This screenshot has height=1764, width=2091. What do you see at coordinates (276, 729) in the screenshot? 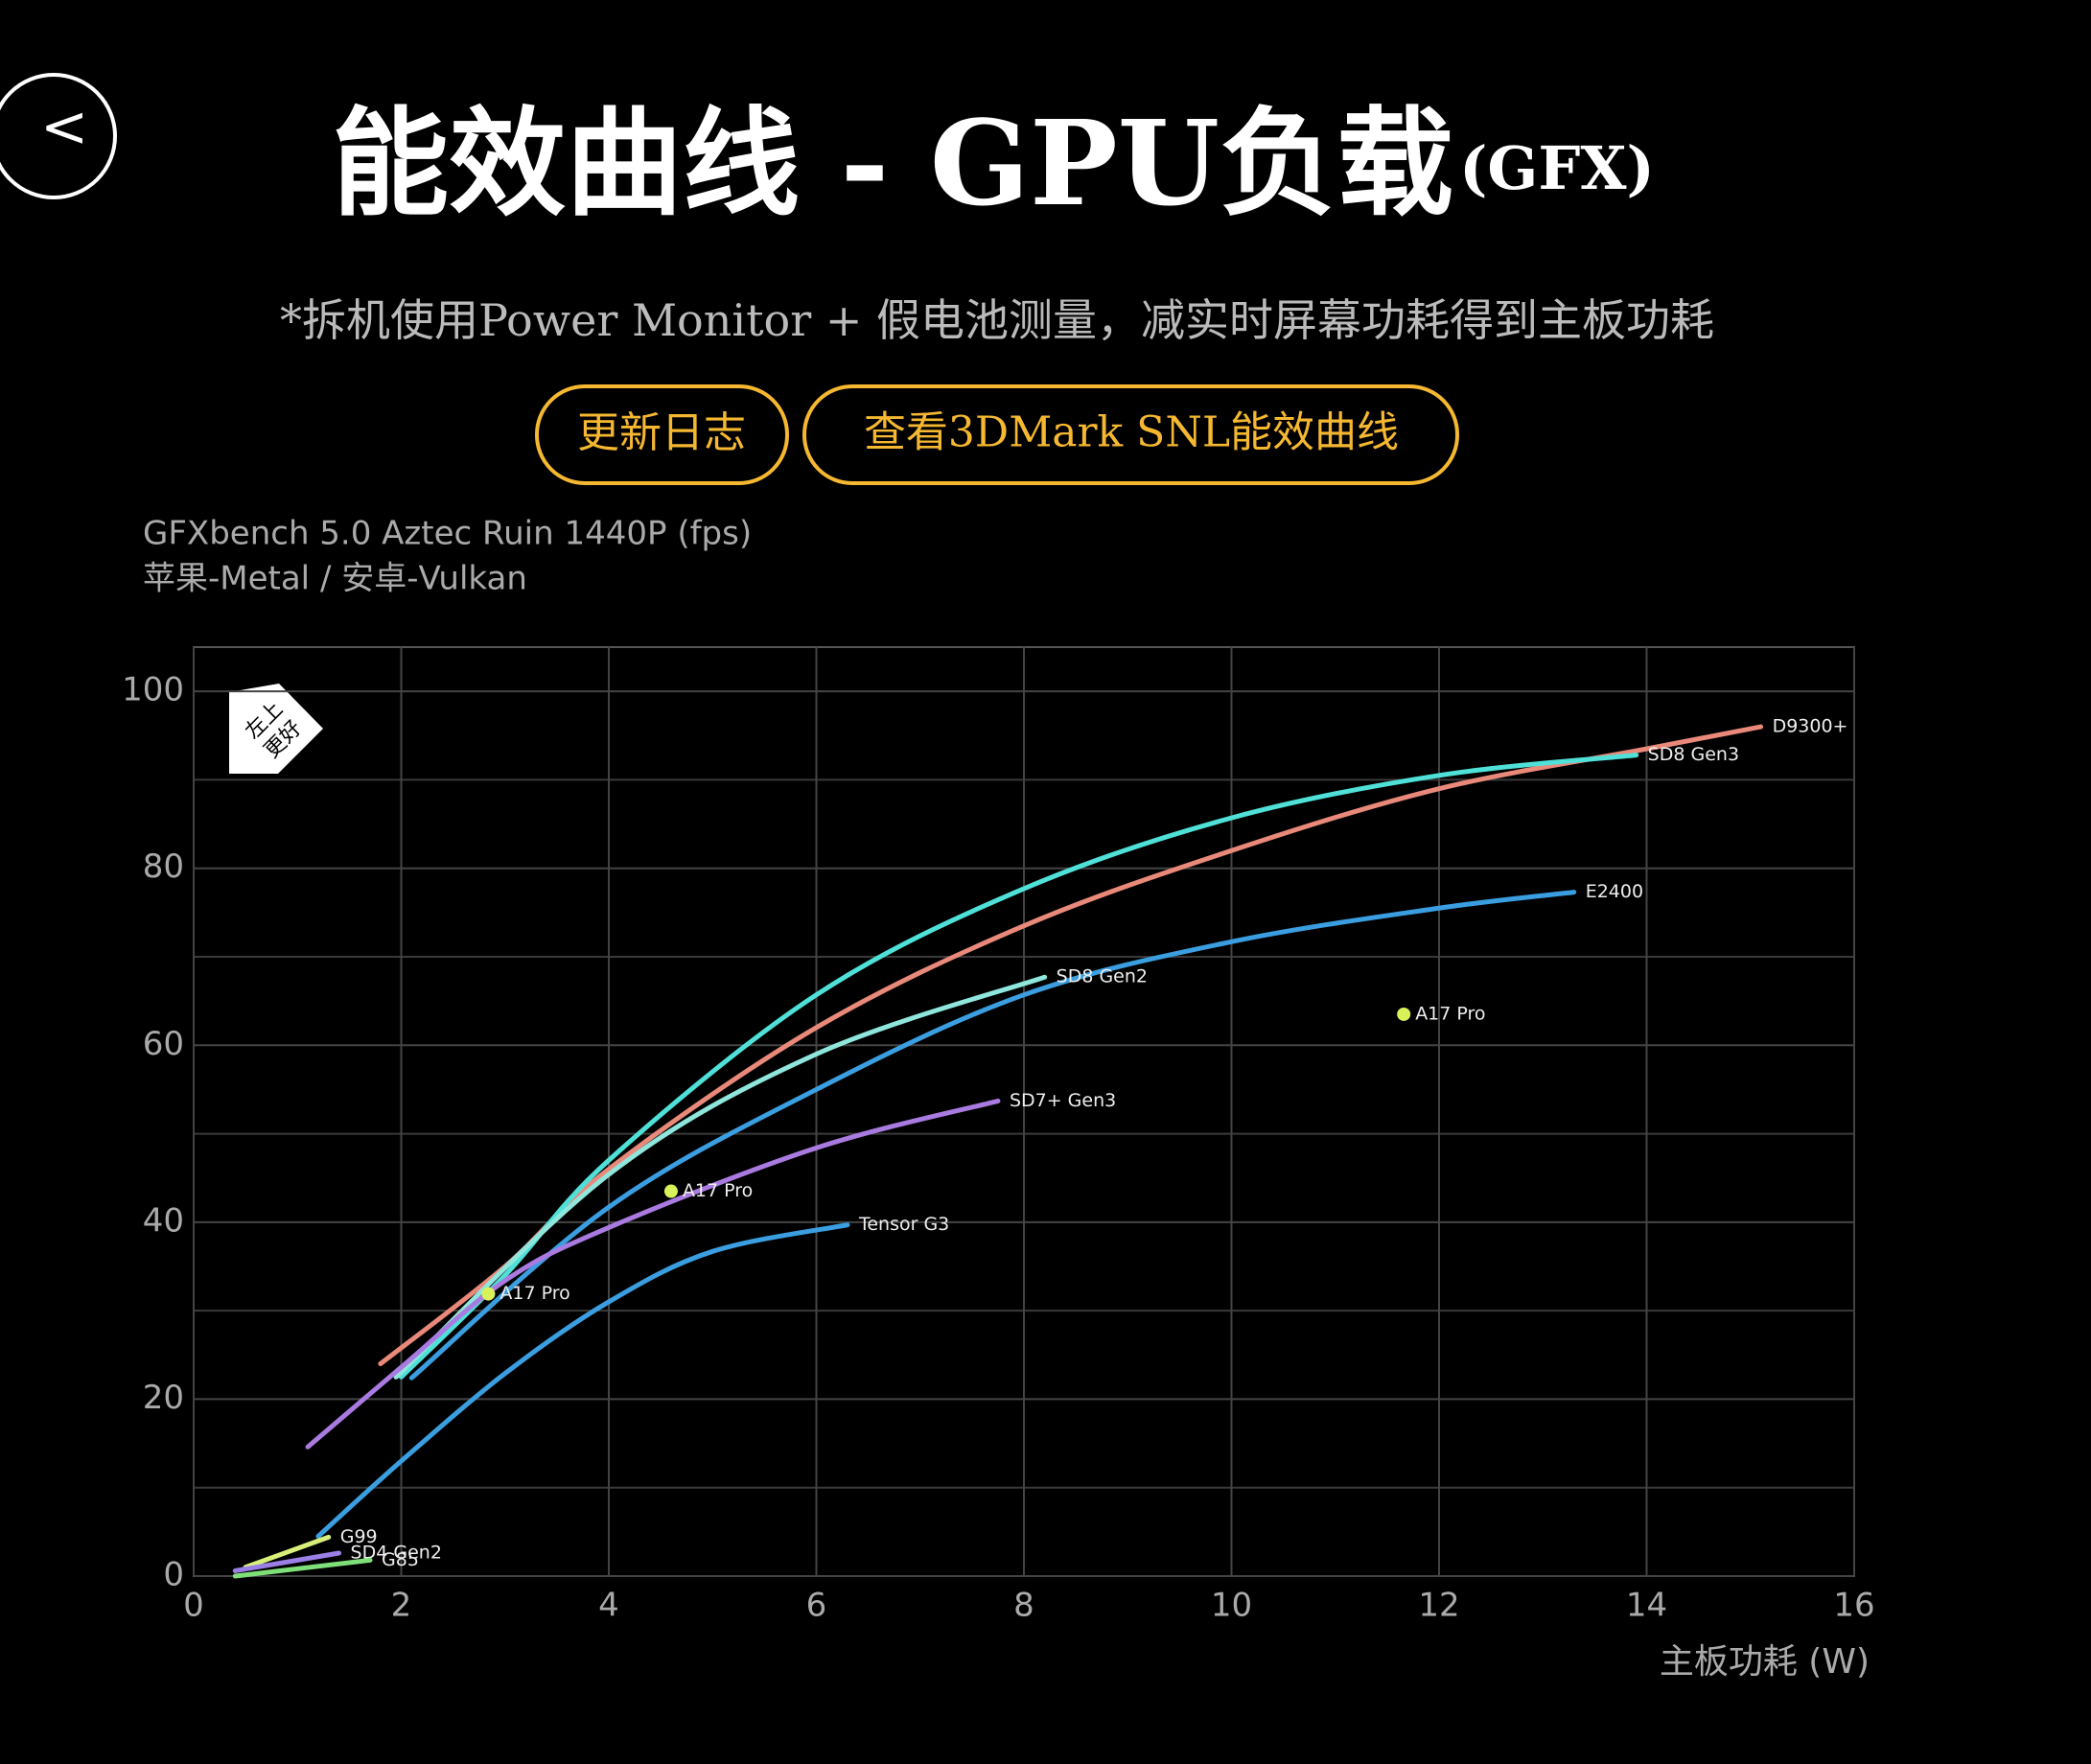
I see `badge` at bounding box center [276, 729].